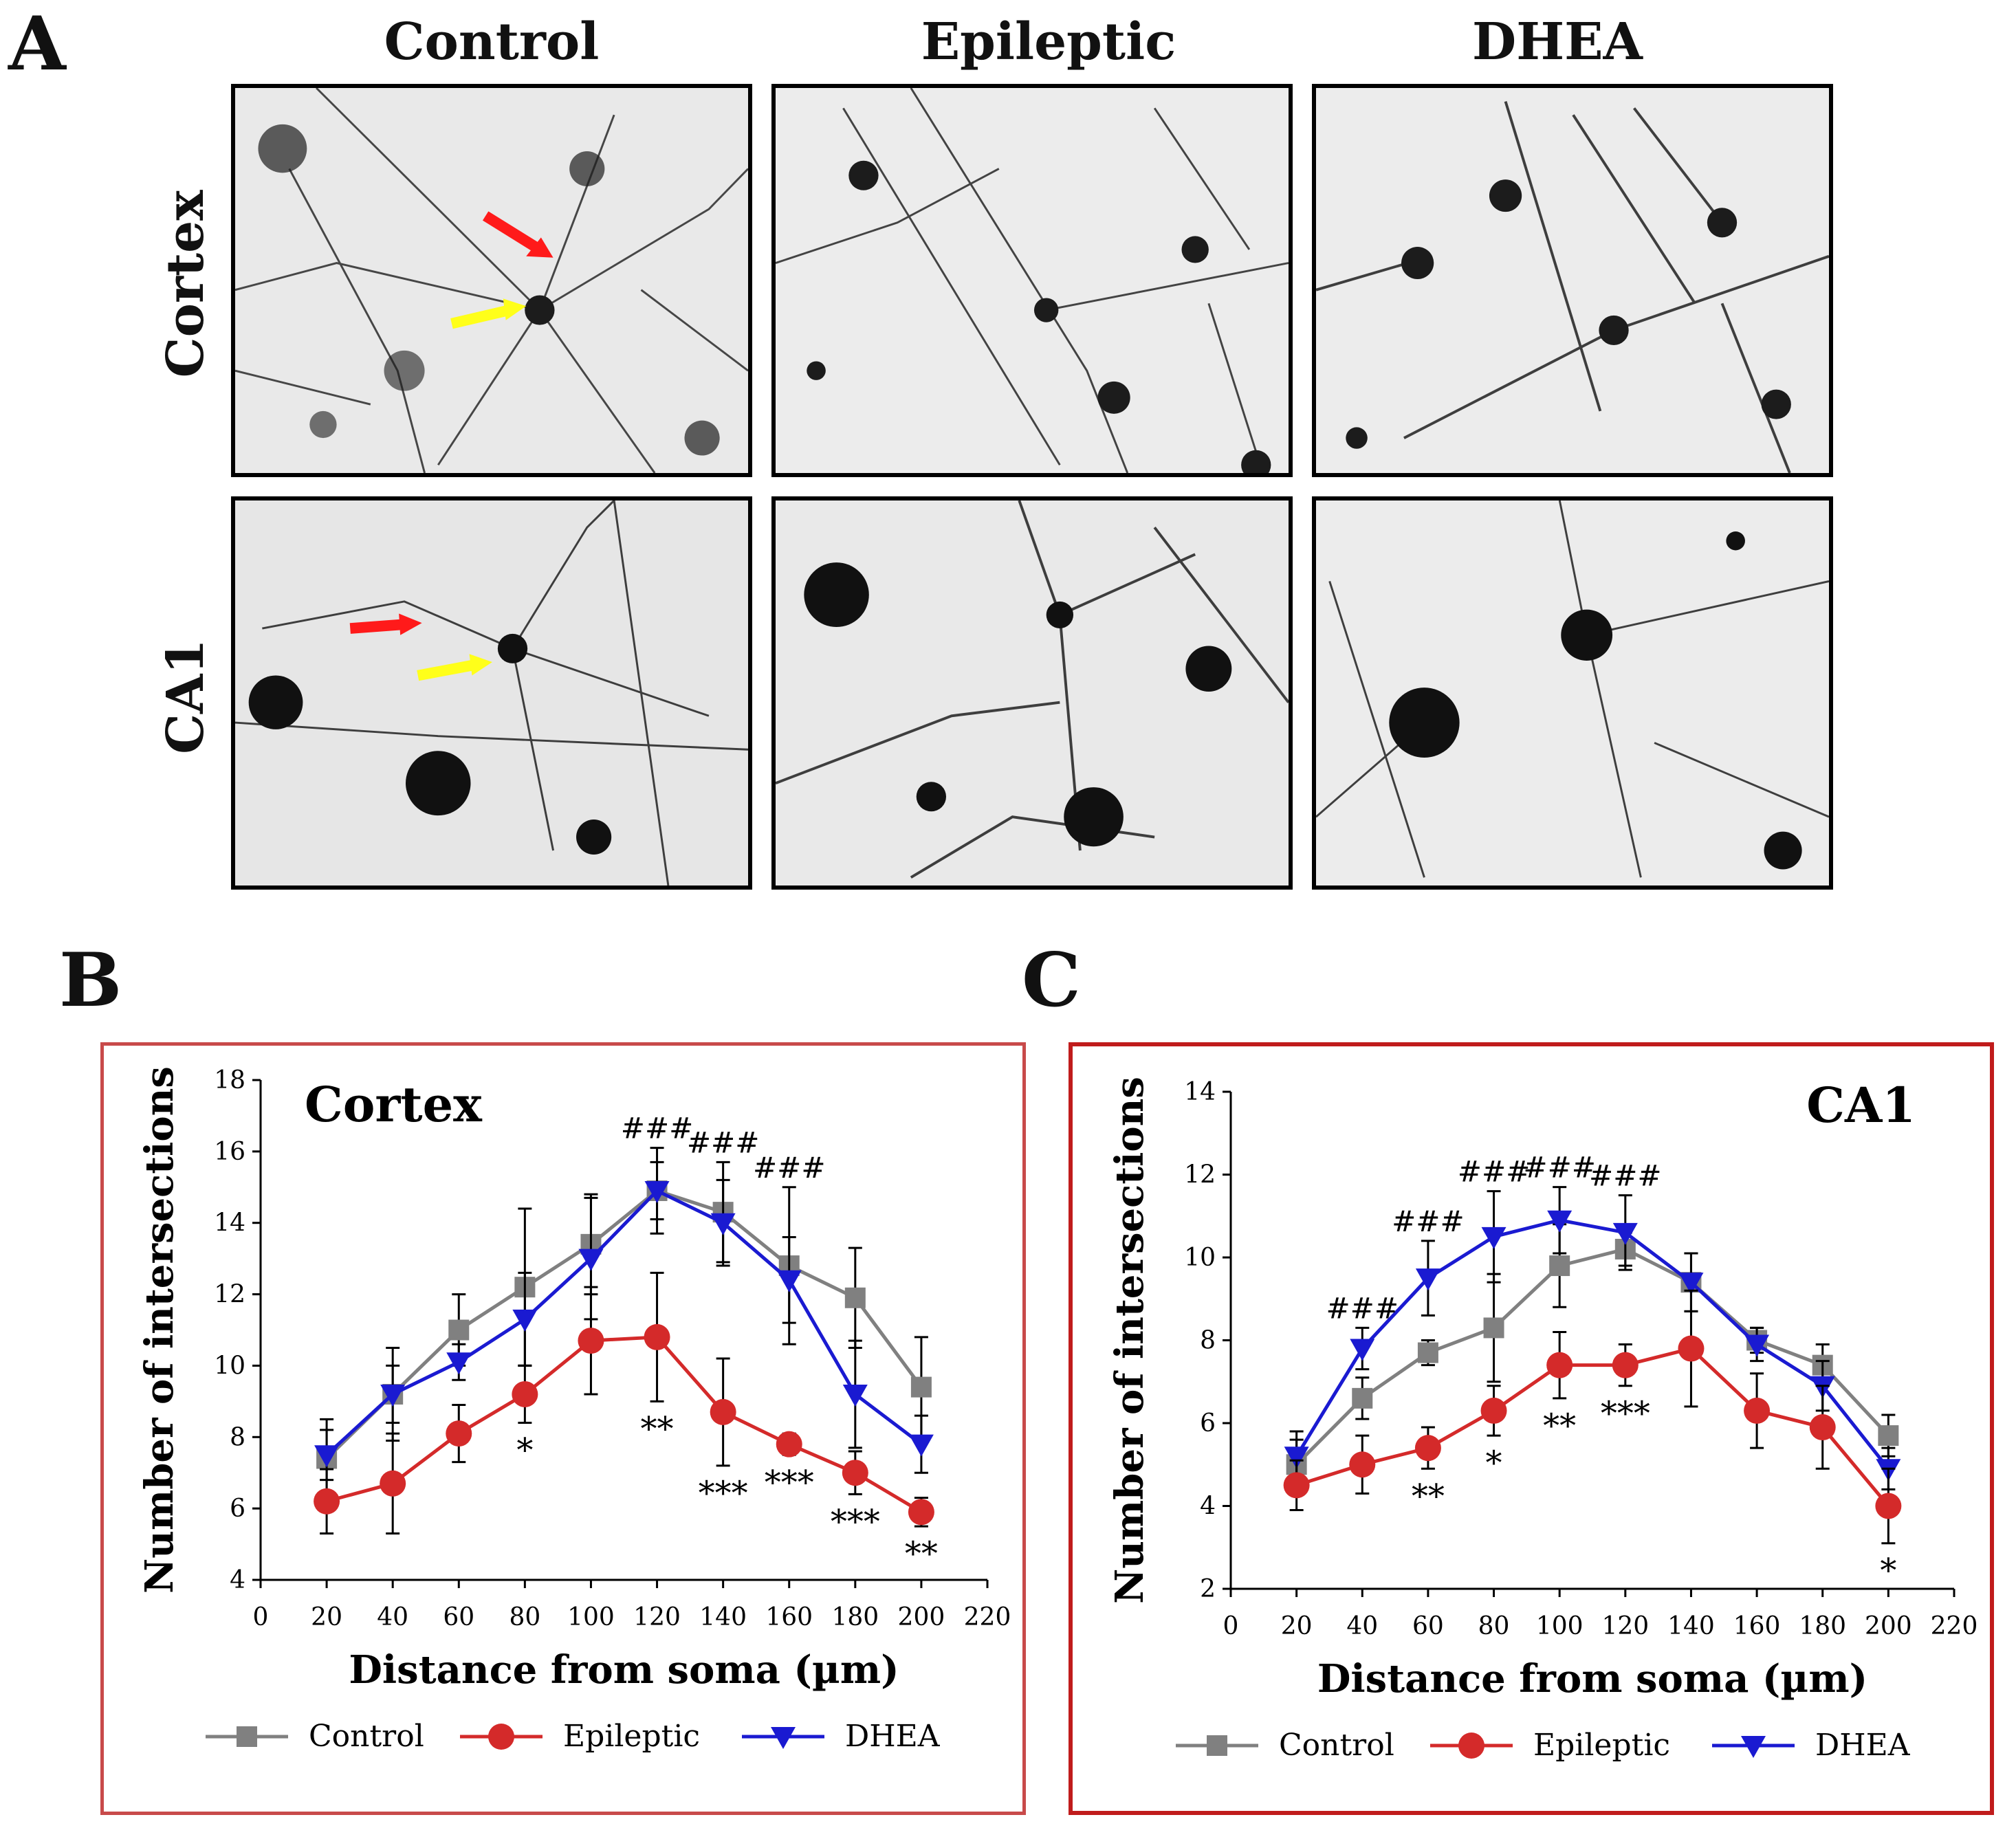  Describe the element at coordinates (492, 280) in the screenshot. I see `micrograph-cortex-control` at that location.